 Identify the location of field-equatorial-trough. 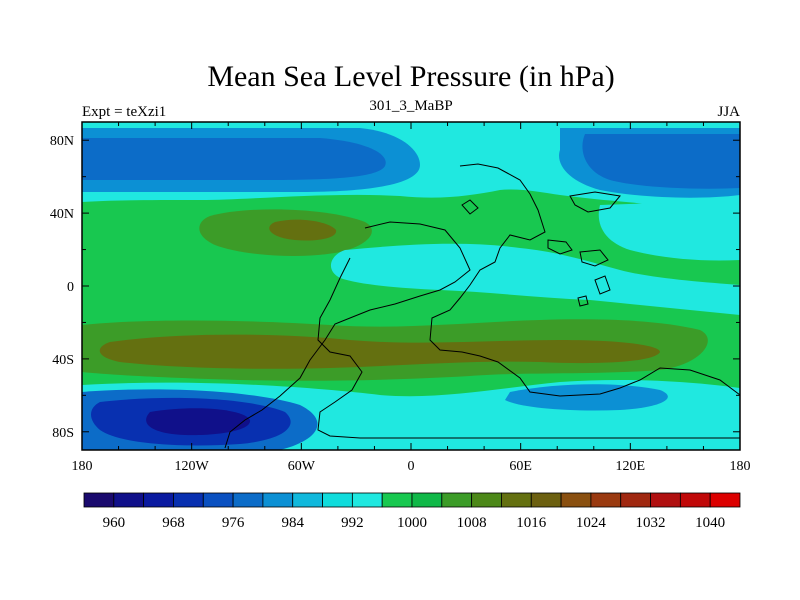
(535, 279).